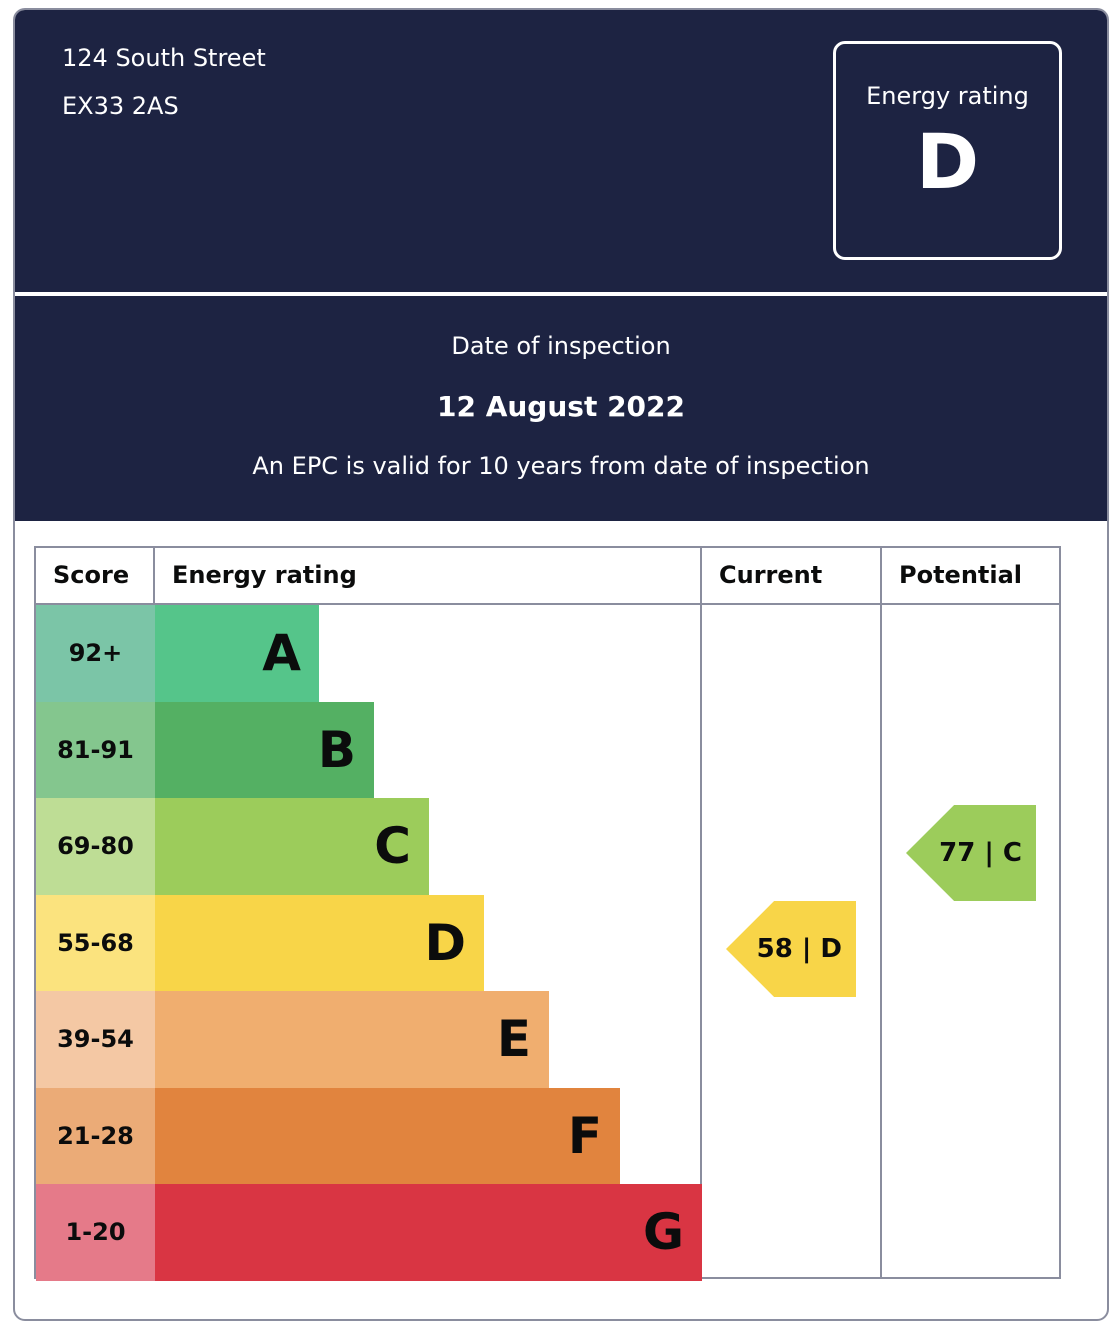 This screenshot has width=1118, height=1328. I want to click on band-bar-c: C, so click(292, 846).